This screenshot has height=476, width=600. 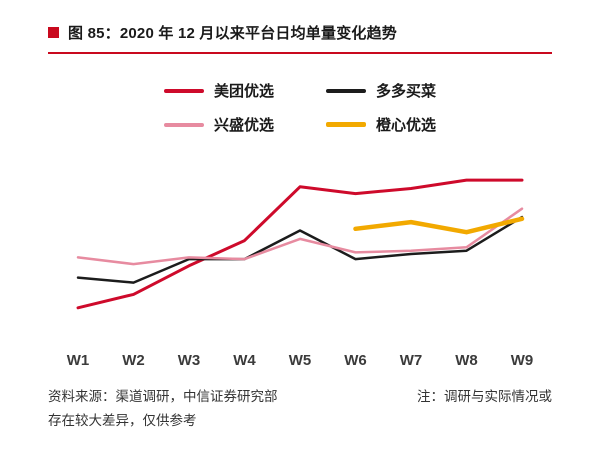 What do you see at coordinates (243, 91) in the screenshot?
I see `legend-label-meituan: 美团优选` at bounding box center [243, 91].